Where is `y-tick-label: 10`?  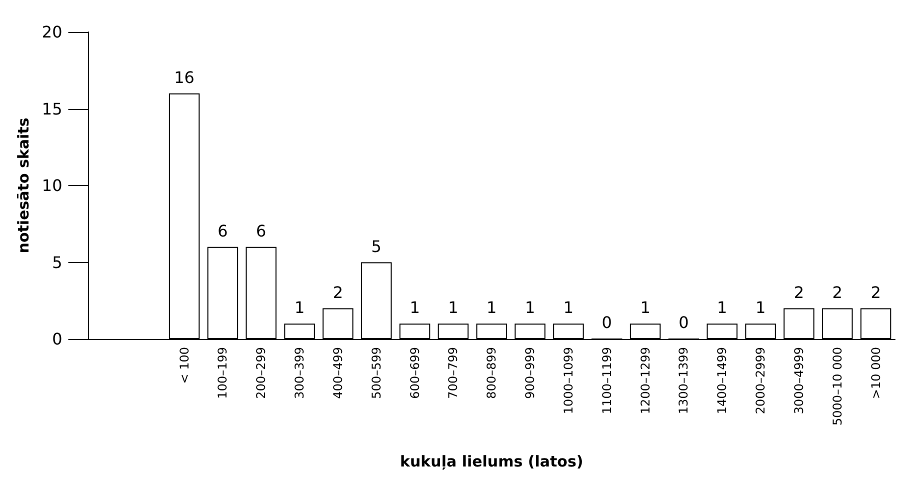
y-tick-label: 10 is located at coordinates (52, 185).